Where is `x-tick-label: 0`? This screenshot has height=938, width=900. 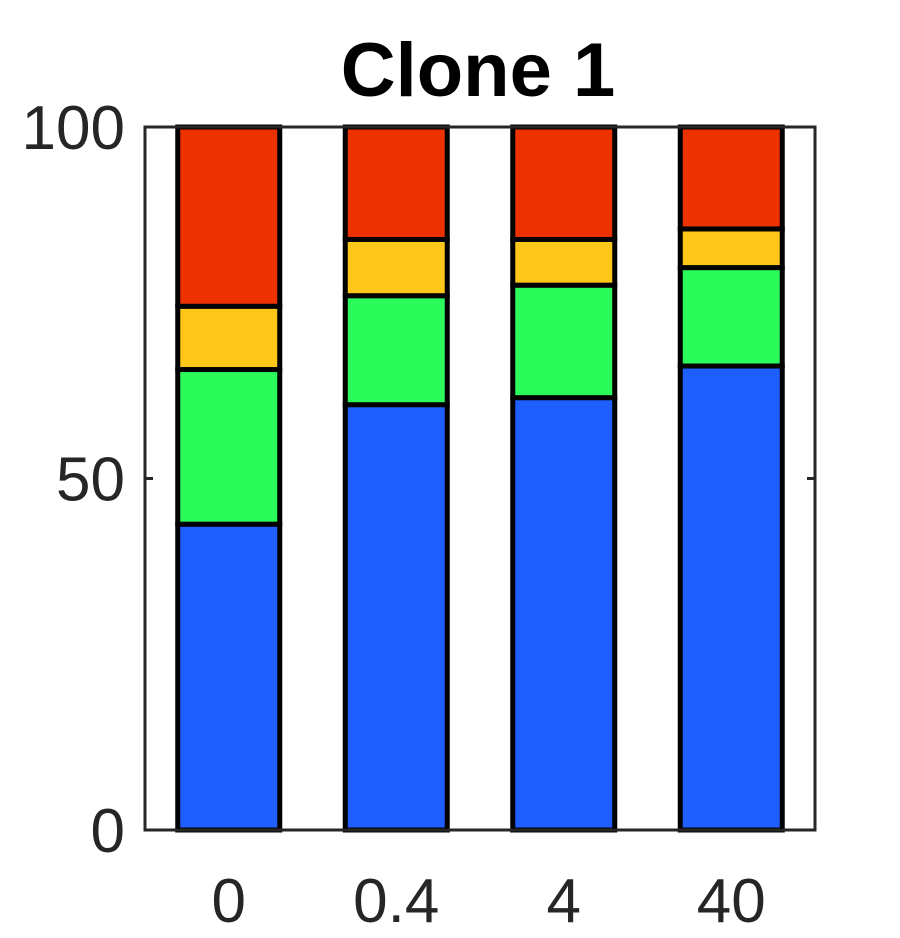 x-tick-label: 0 is located at coordinates (229, 901).